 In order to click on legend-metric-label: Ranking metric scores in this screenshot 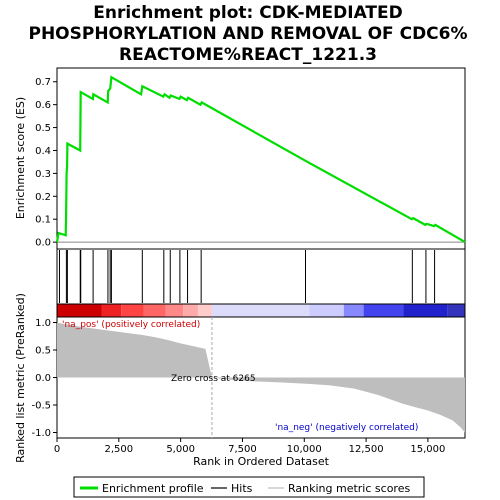, I will do `click(349, 488)`.